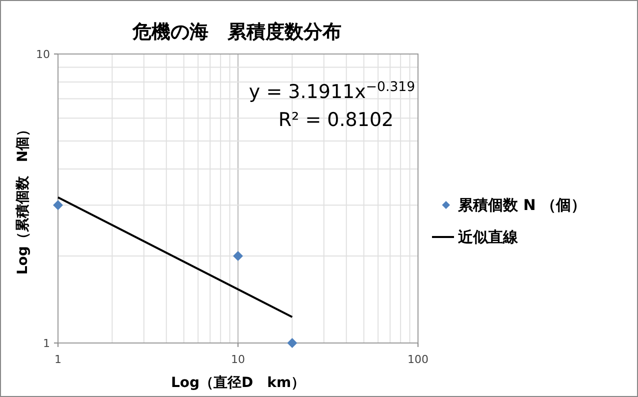  What do you see at coordinates (521, 205) in the screenshot?
I see `legend-label: 累積個数 N （個）` at bounding box center [521, 205].